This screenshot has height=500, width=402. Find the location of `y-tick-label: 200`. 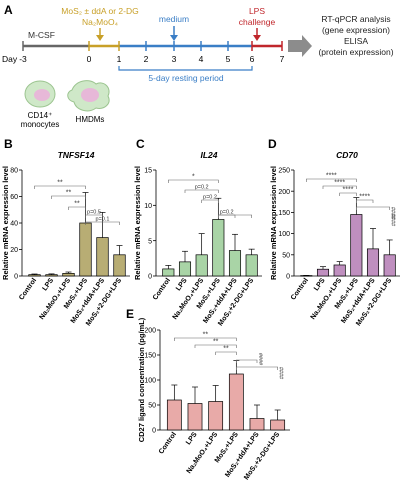

y-tick-label: 200 is located at coordinates (284, 192).